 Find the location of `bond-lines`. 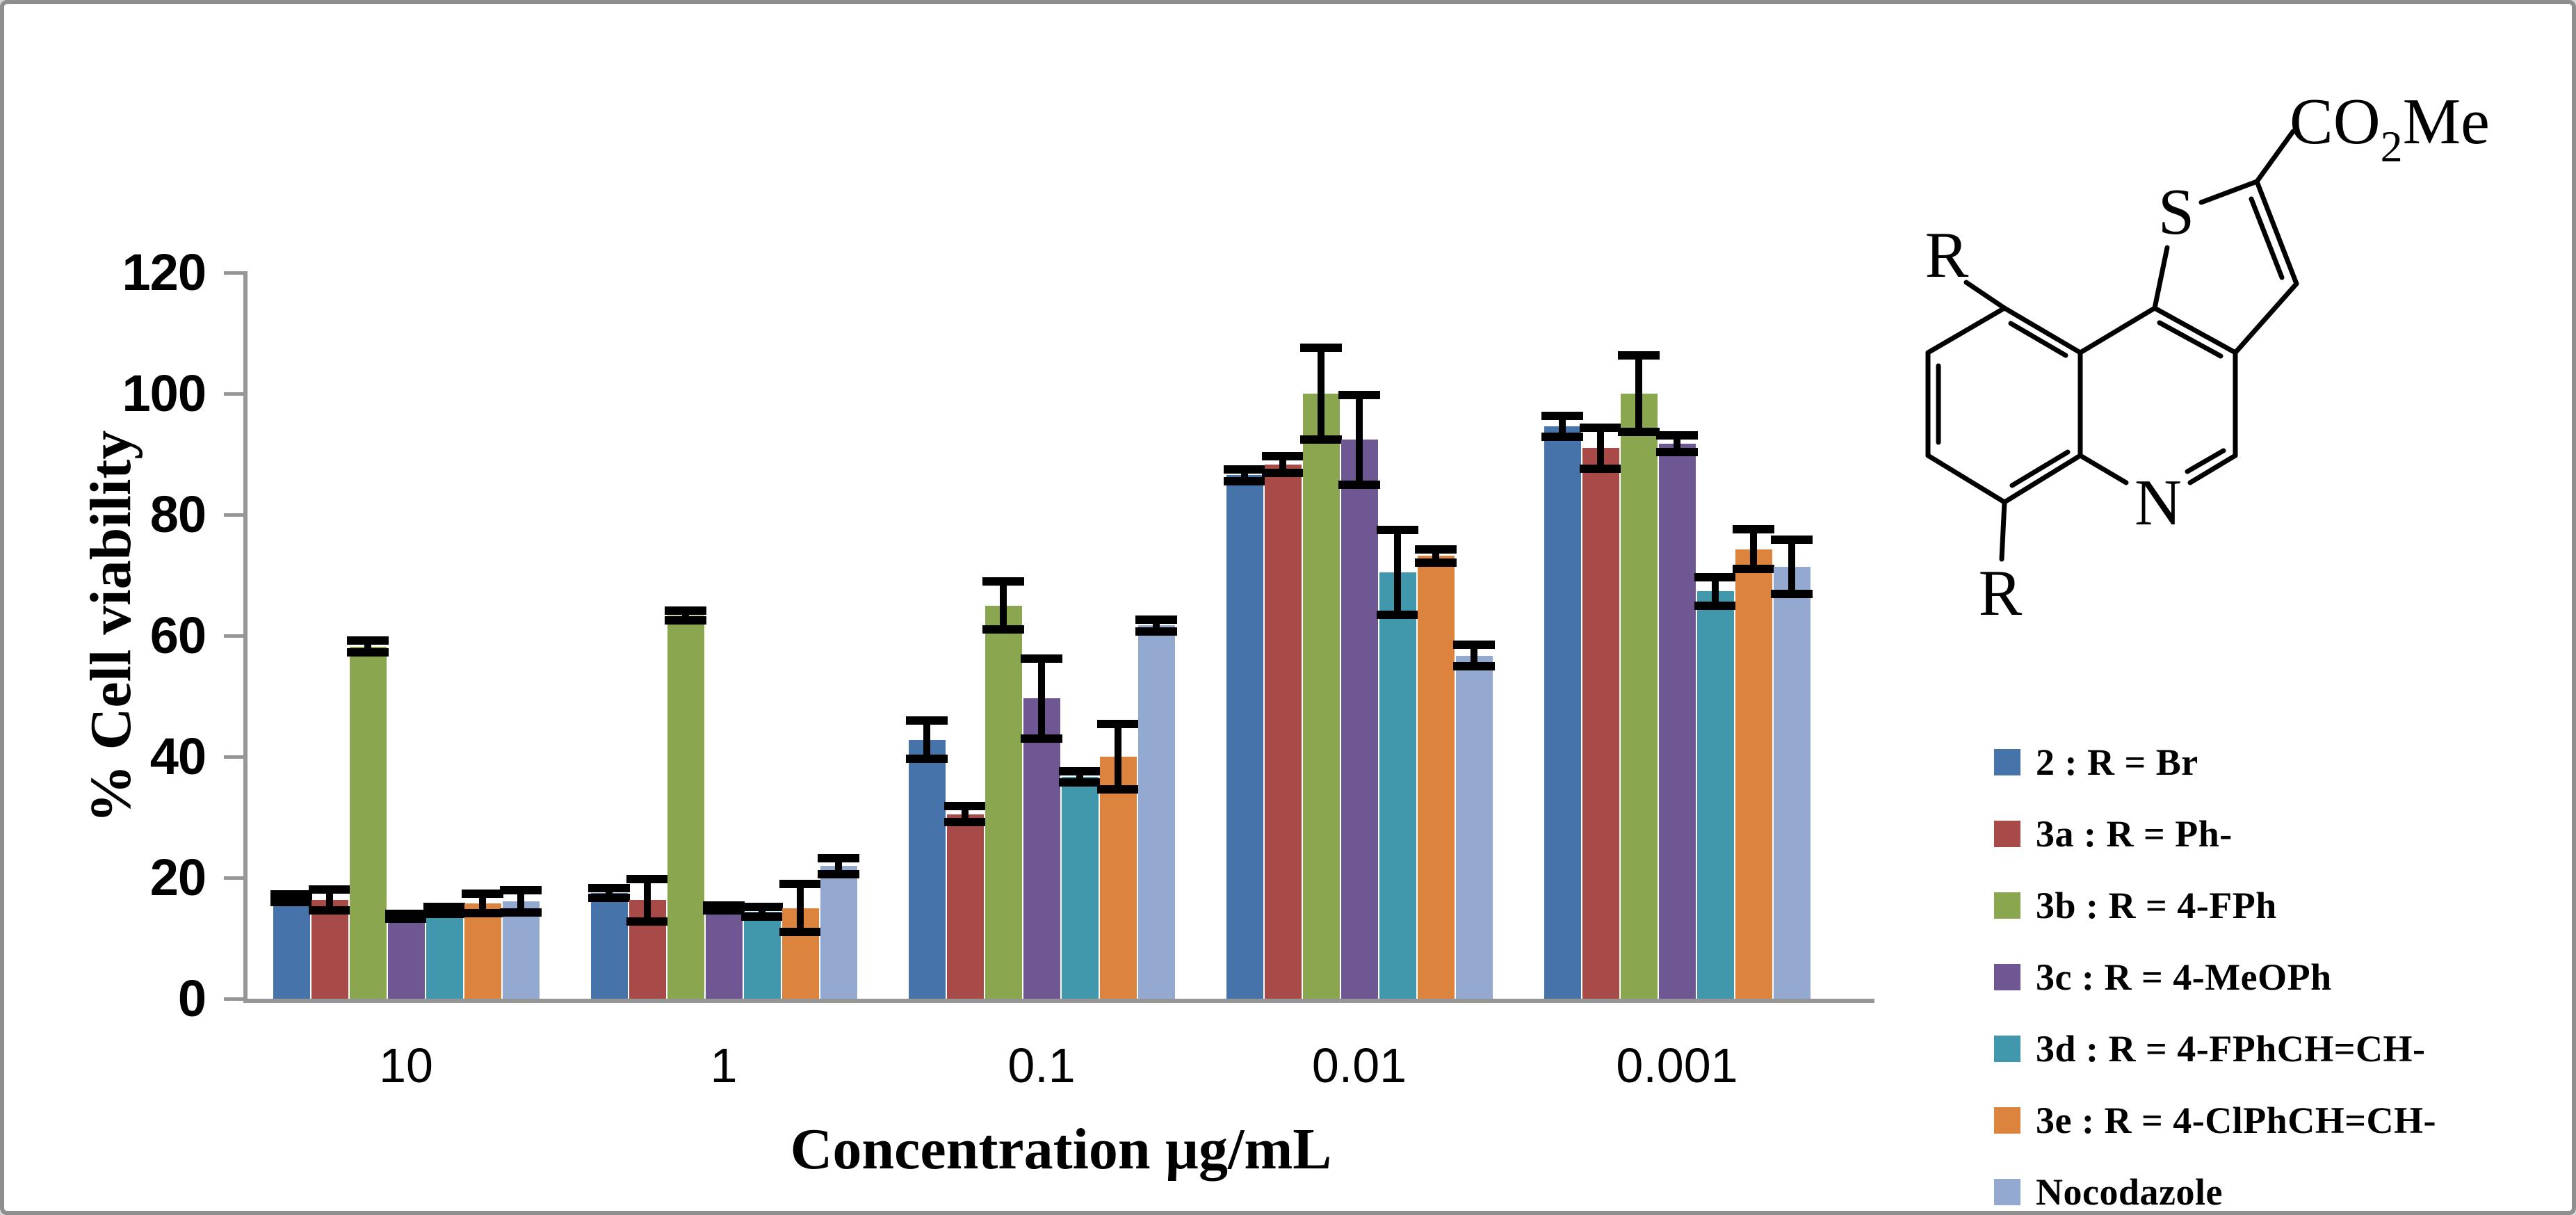

bond-lines is located at coordinates (2112, 345).